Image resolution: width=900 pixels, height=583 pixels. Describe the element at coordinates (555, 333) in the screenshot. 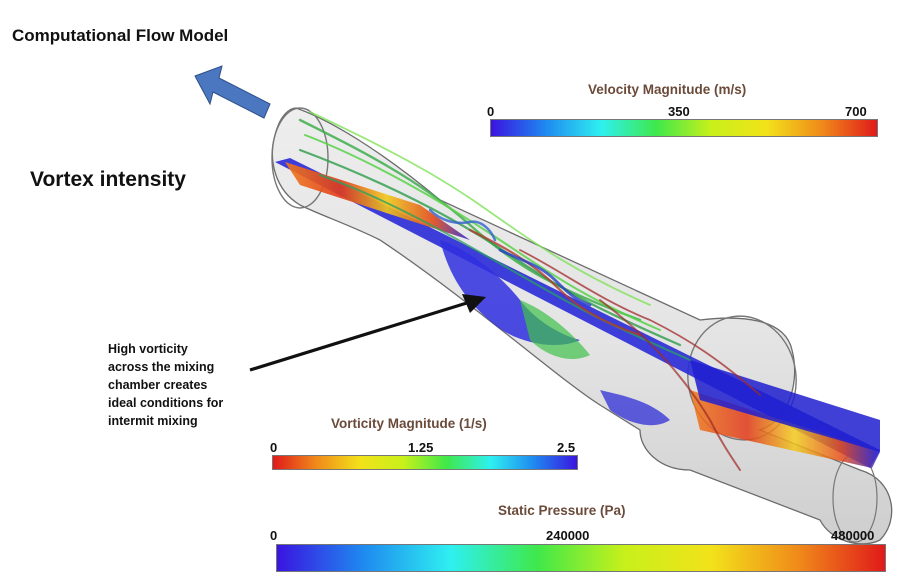

I see `vorticity-region` at that location.